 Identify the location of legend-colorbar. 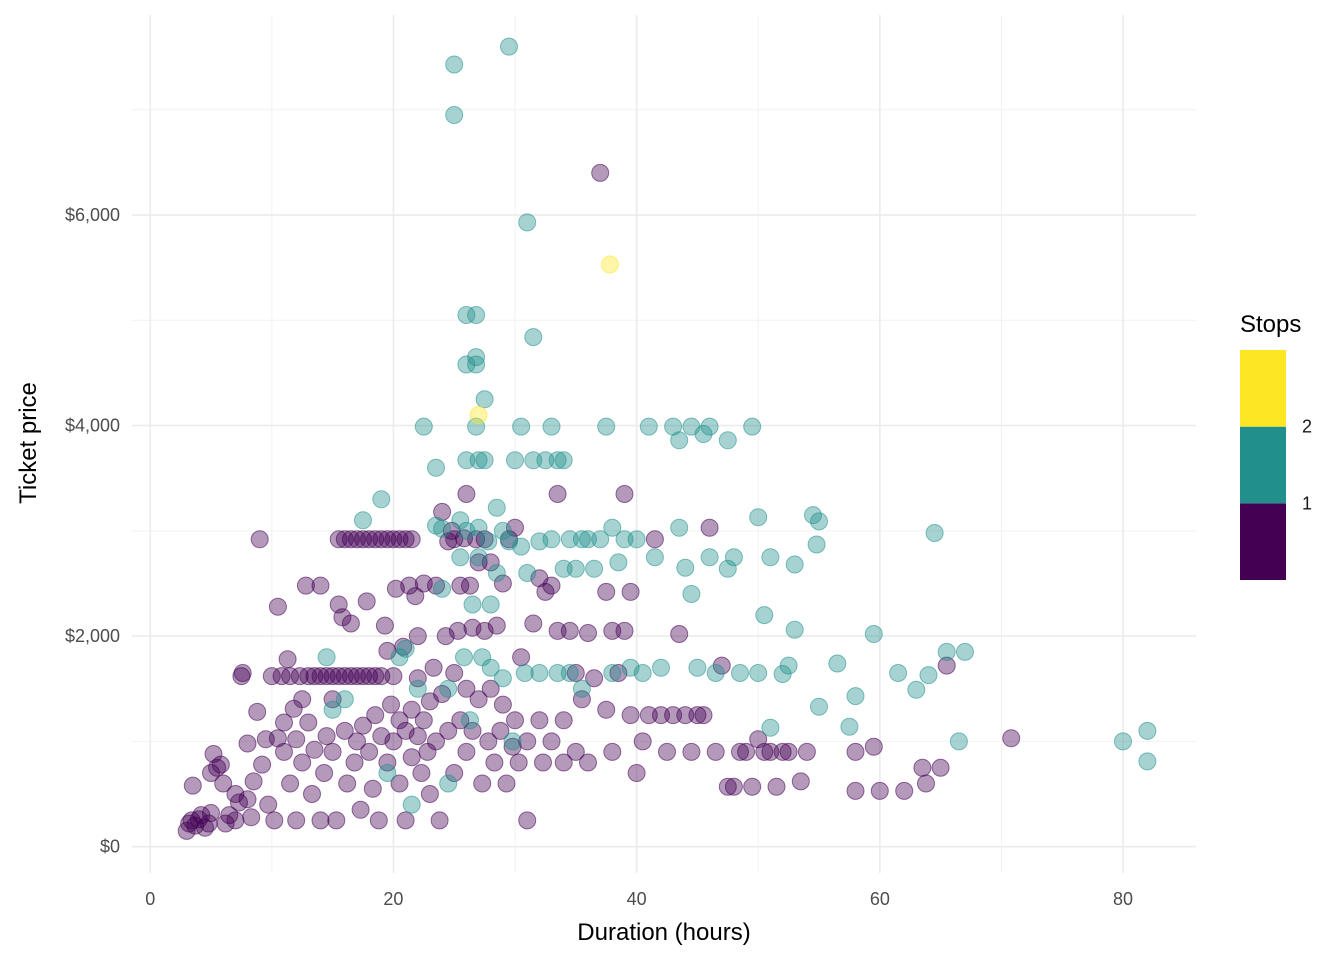
(1263, 465).